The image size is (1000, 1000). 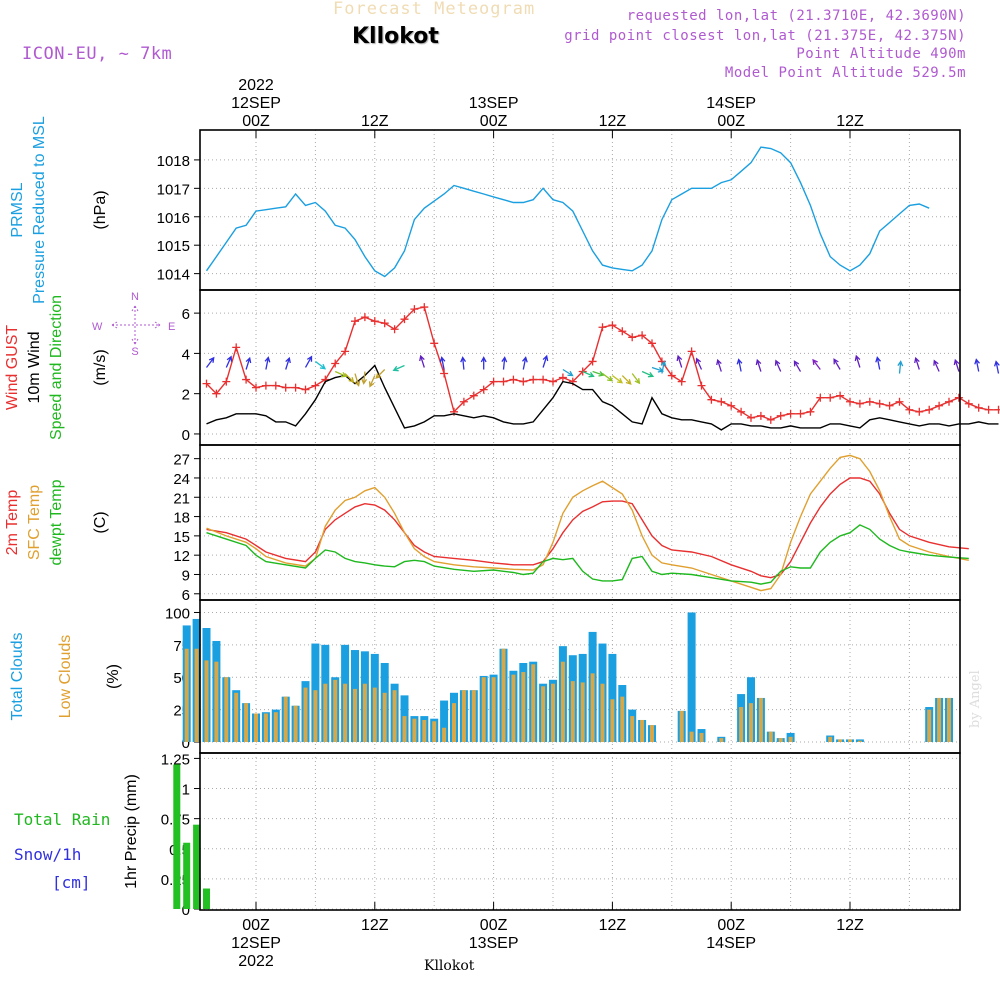 I want to click on point-altitude: Point Altitude 490m, so click(x=881, y=54).